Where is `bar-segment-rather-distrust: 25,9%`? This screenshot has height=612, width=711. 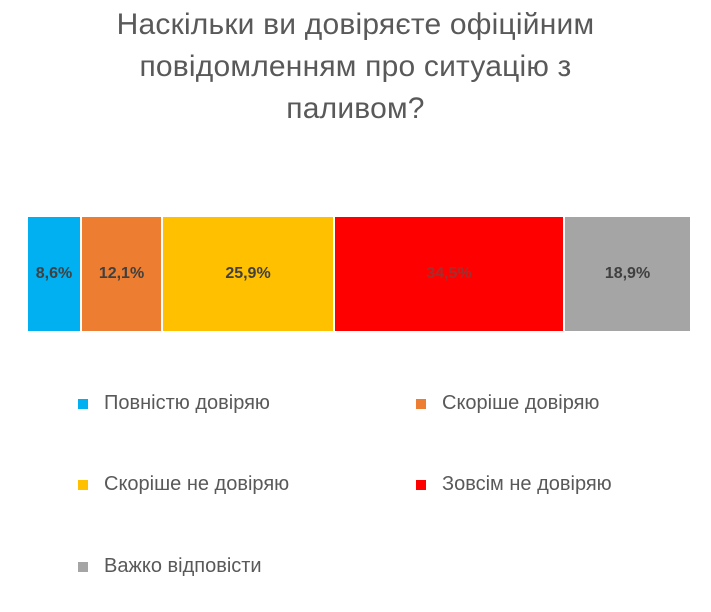 bar-segment-rather-distrust: 25,9% is located at coordinates (249, 274).